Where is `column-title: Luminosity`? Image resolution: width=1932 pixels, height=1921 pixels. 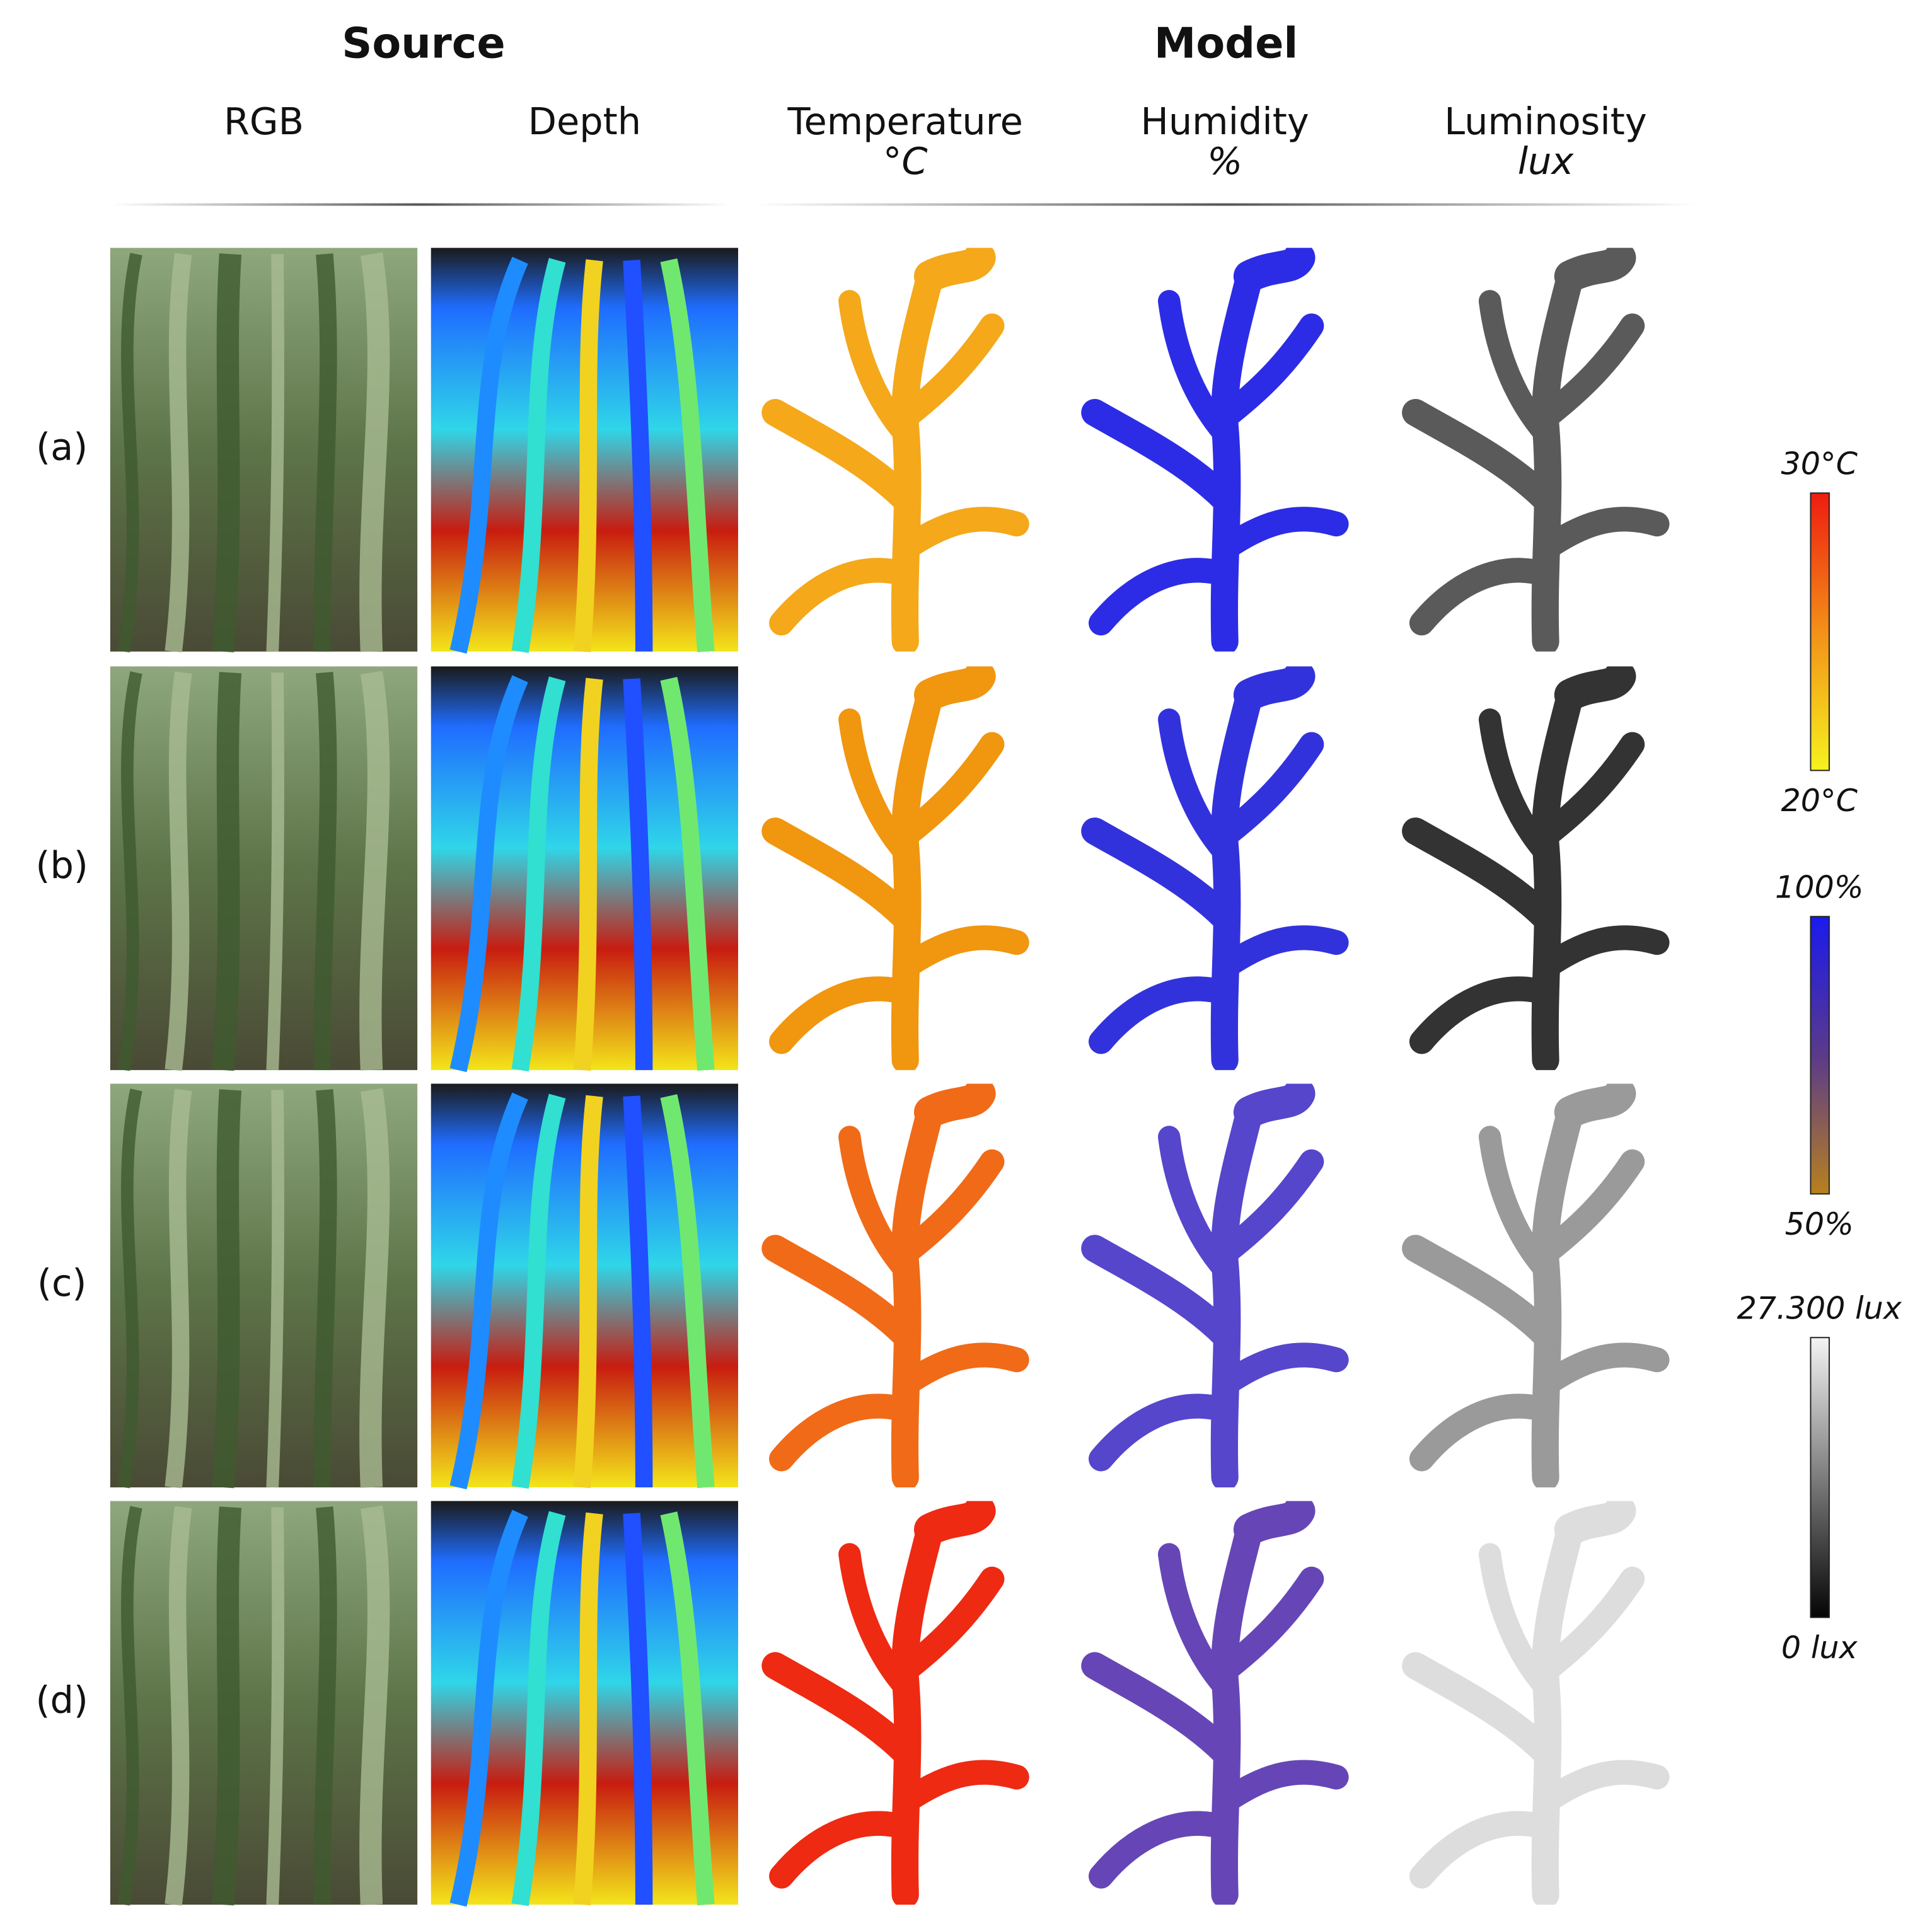 column-title: Luminosity is located at coordinates (1545, 122).